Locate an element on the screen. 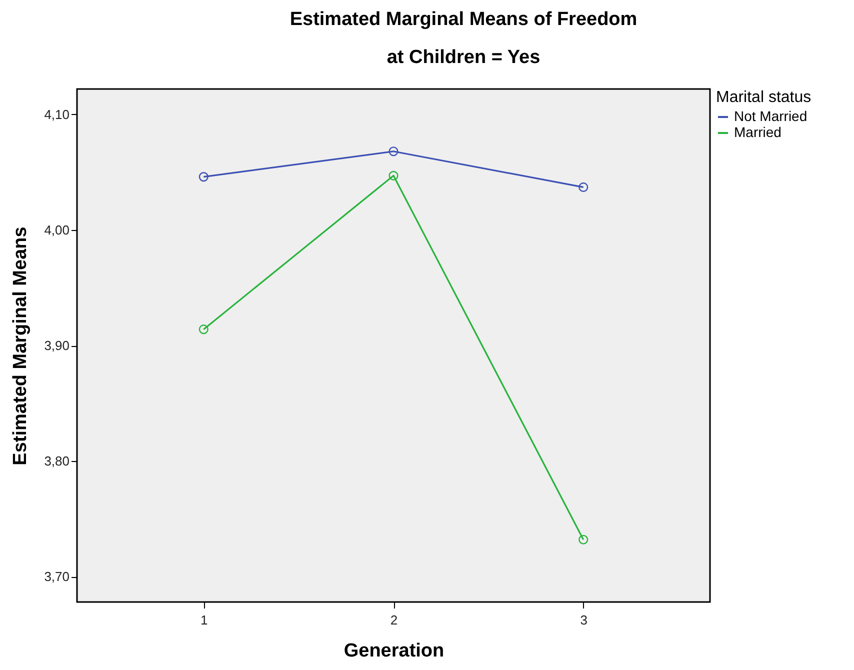 Image resolution: width=854 pixels, height=670 pixels. y-tick-label: 3,70 is located at coordinates (57, 576).